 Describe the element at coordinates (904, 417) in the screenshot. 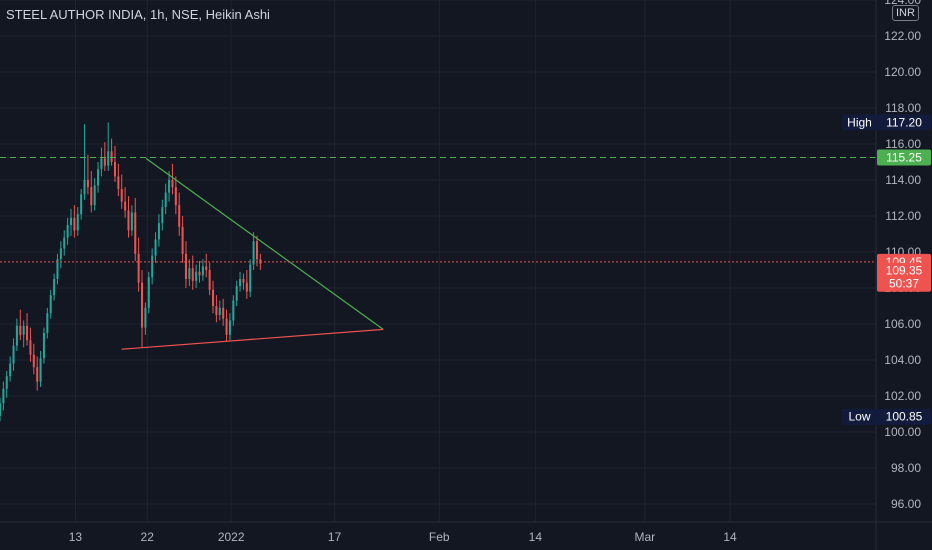

I see `low-tag-value: 100.85` at that location.